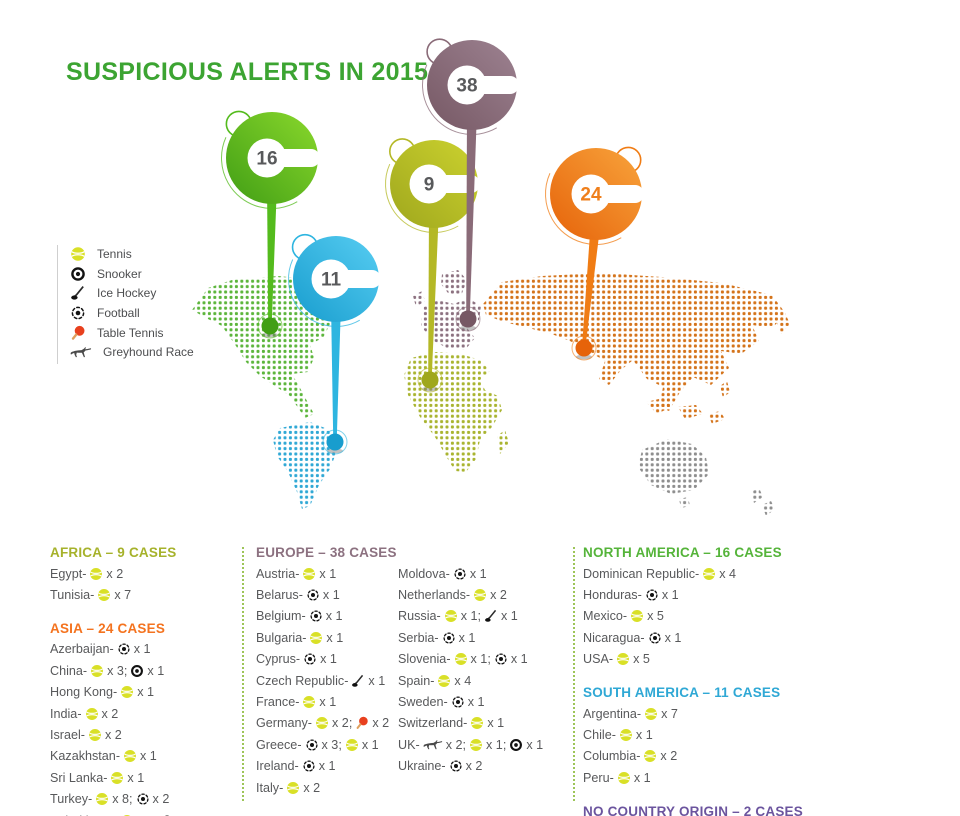  Describe the element at coordinates (276, 659) in the screenshot. I see `country-label: Cyprus` at that location.